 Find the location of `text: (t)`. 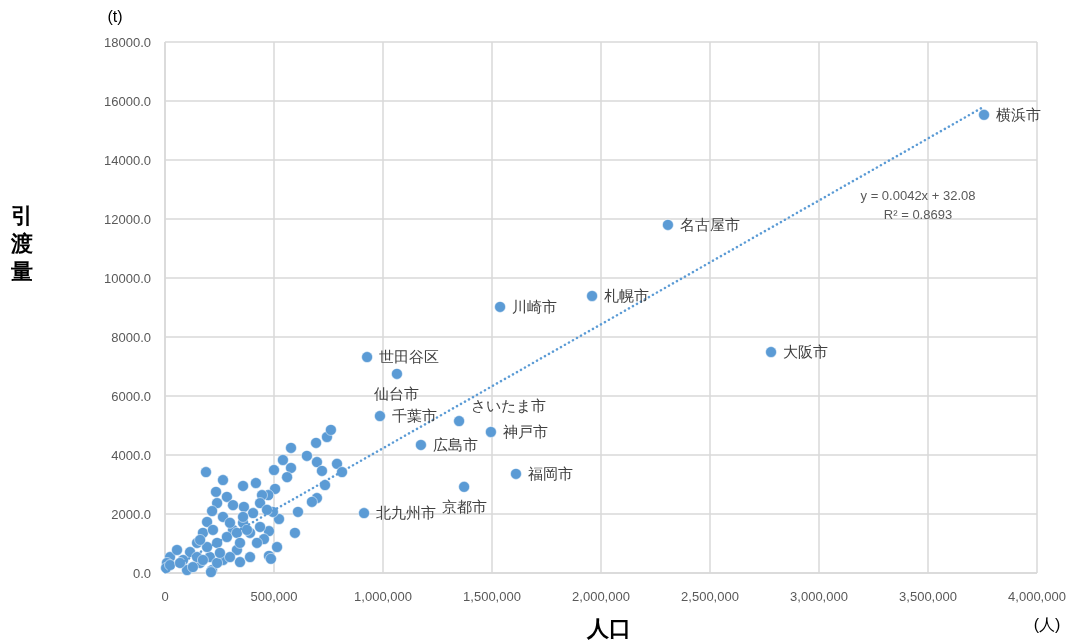

text: (t) is located at coordinates (115, 16).